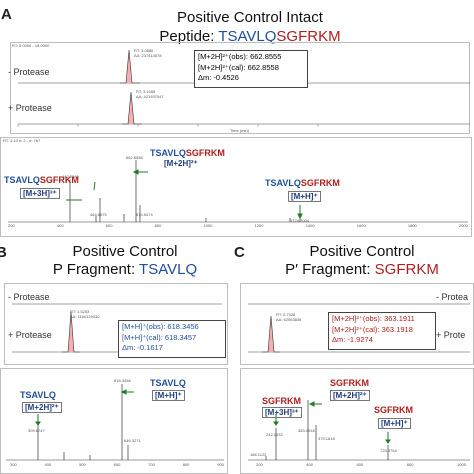 The image size is (474, 474). What do you see at coordinates (134, 157) in the screenshot?
I see `panel-a-ms-peak-label-2: 662.8558` at bounding box center [134, 157].